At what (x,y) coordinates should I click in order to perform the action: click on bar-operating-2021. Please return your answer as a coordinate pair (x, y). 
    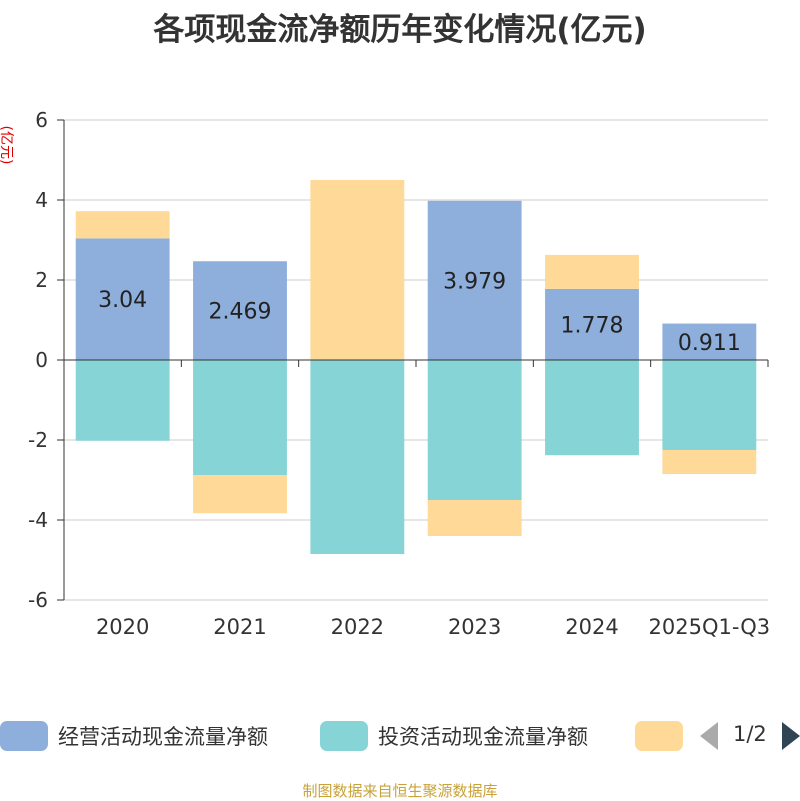
    Looking at the image, I should click on (240, 310).